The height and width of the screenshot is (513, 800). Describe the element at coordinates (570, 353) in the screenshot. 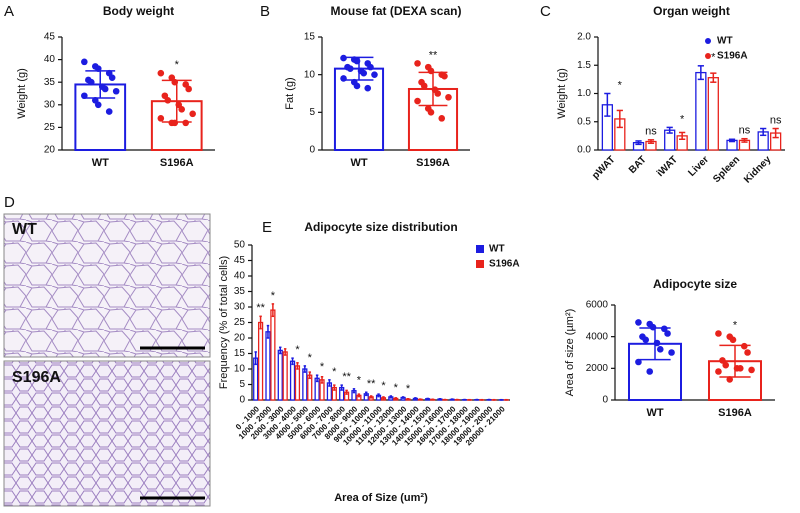

I see `y-axis-label: Area of size (µm²)` at that location.